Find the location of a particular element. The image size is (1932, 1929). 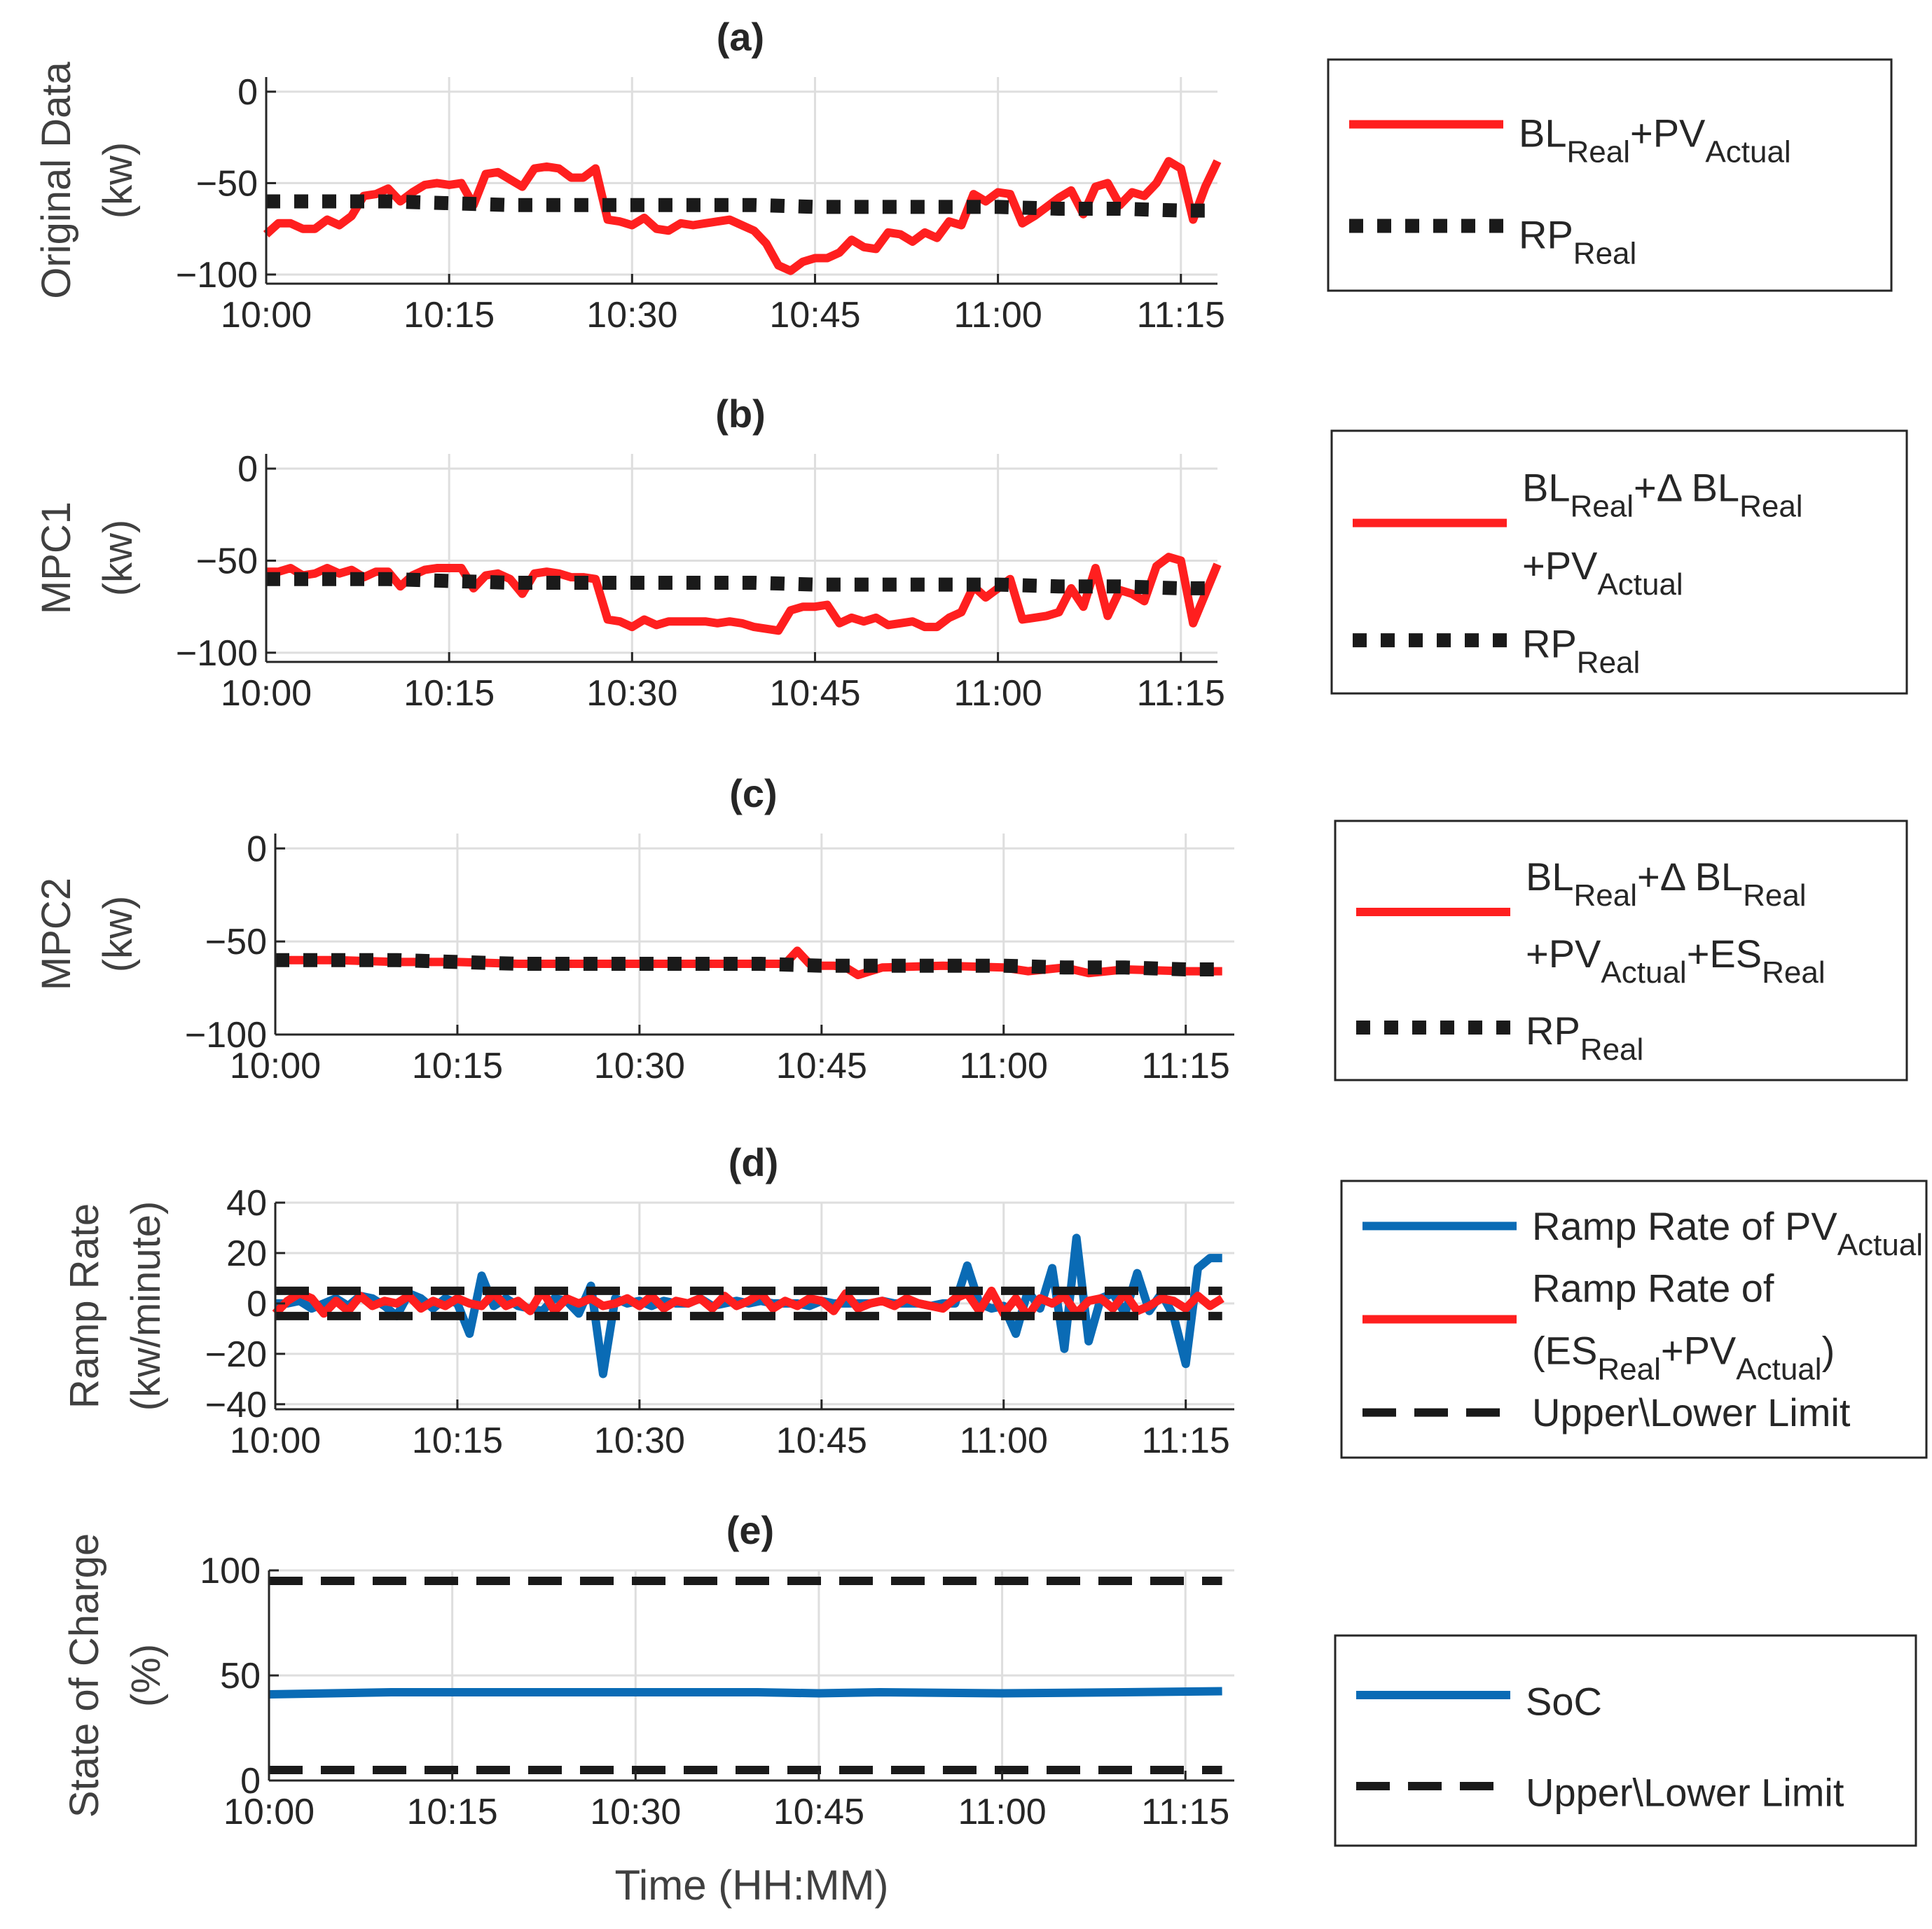

legend-text: Ramp Rate of PV is located at coordinates (1684, 1226).